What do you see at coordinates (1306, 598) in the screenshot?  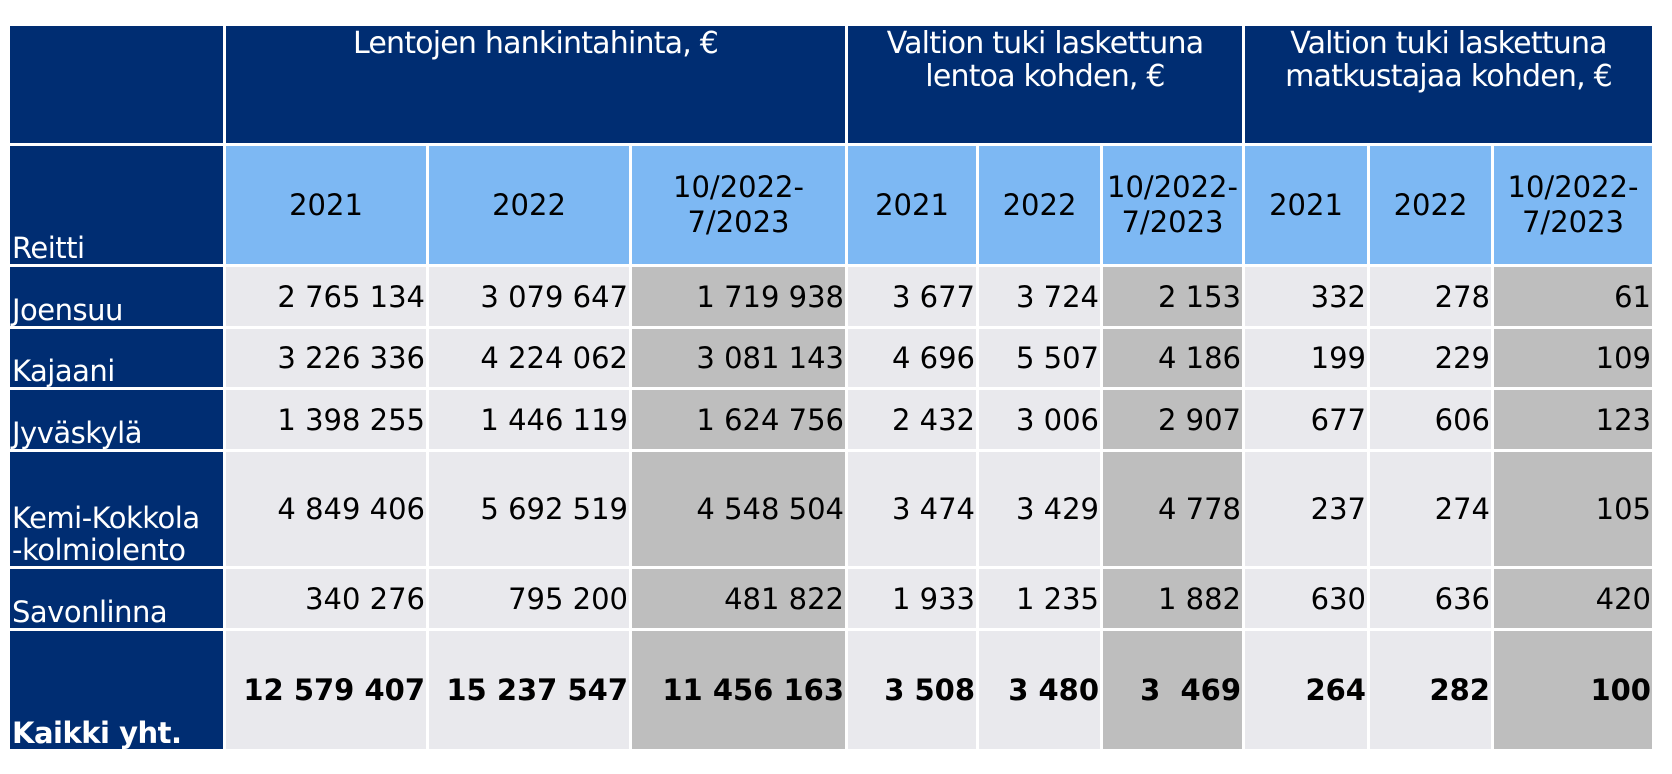 I see `value-cell: 630` at bounding box center [1306, 598].